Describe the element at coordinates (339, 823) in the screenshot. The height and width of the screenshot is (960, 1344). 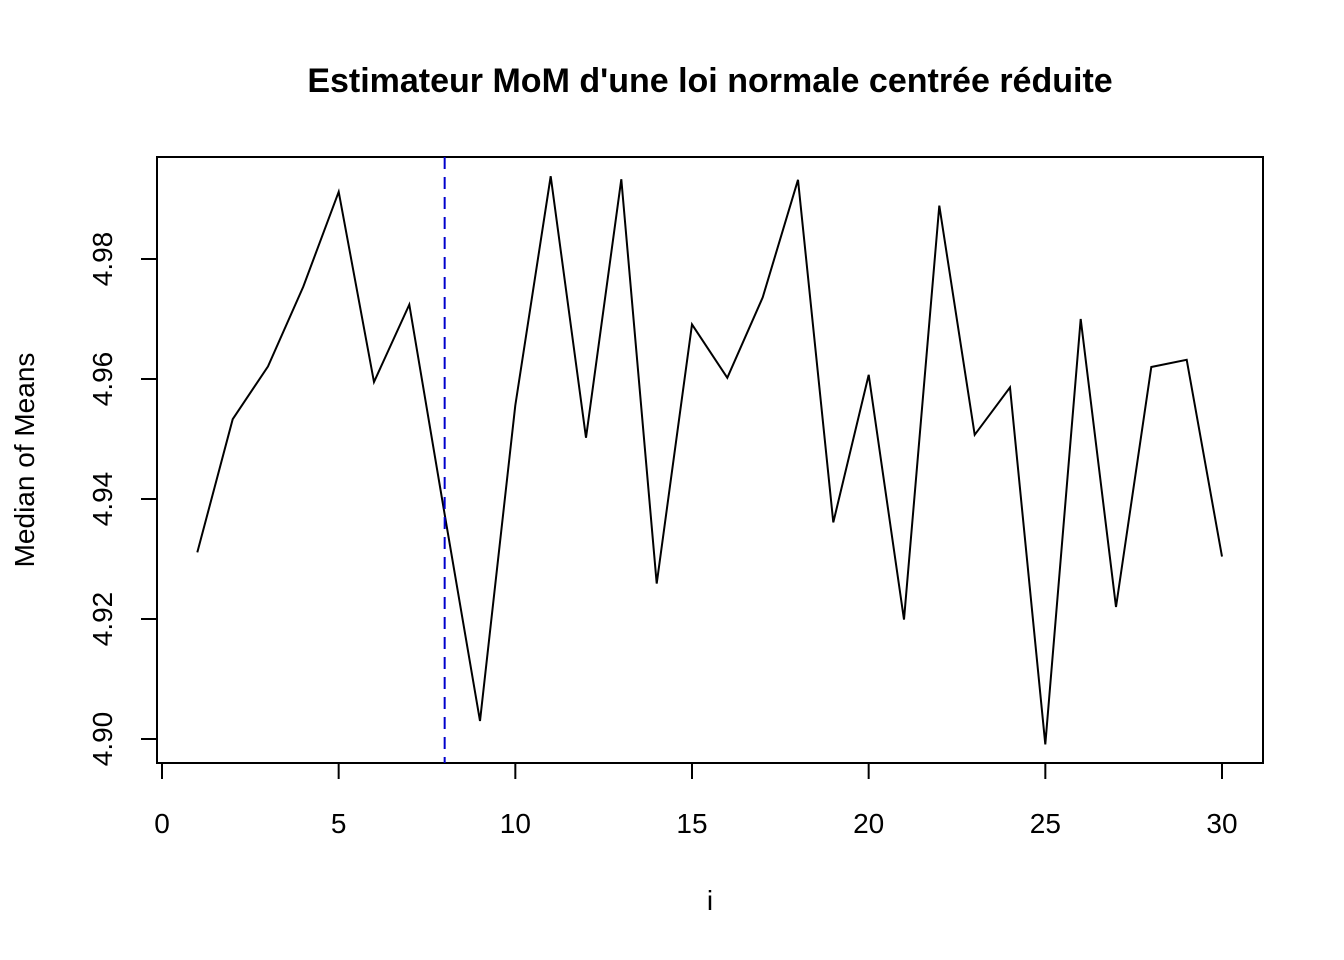
I see `x-tick-label: 5` at that location.